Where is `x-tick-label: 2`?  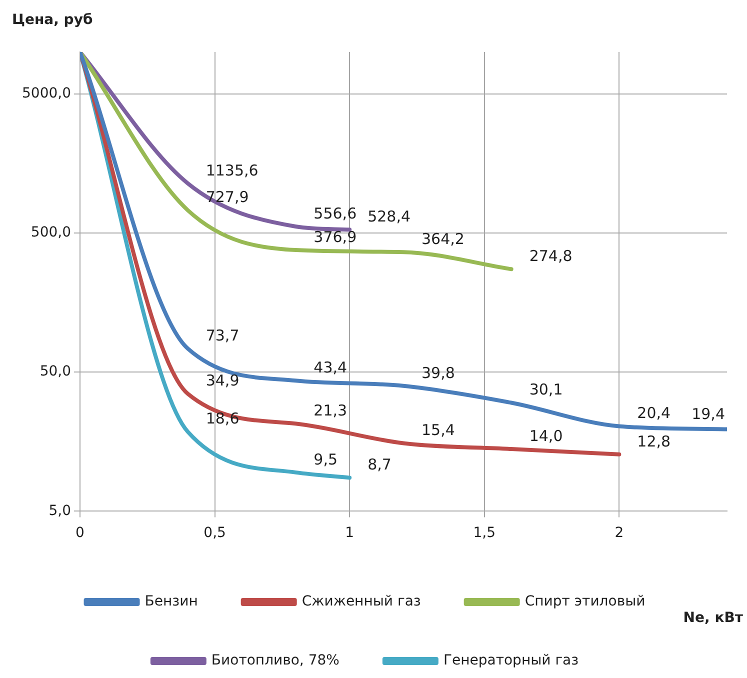 x-tick-label: 2 is located at coordinates (619, 533).